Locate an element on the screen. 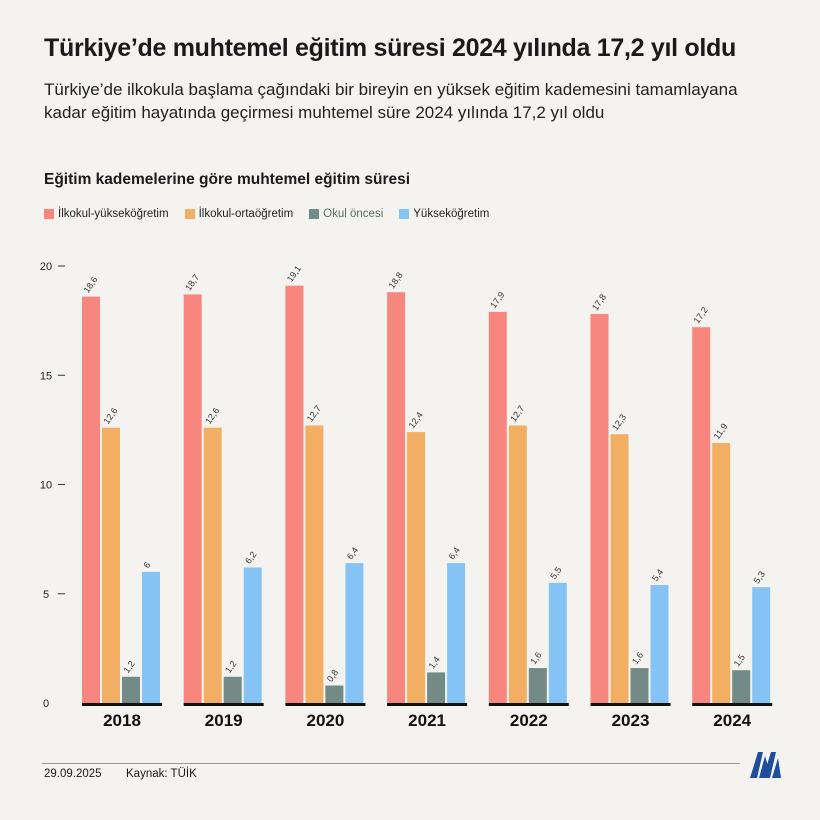 This screenshot has height=820, width=820. data-label: 11,9 is located at coordinates (721, 432).